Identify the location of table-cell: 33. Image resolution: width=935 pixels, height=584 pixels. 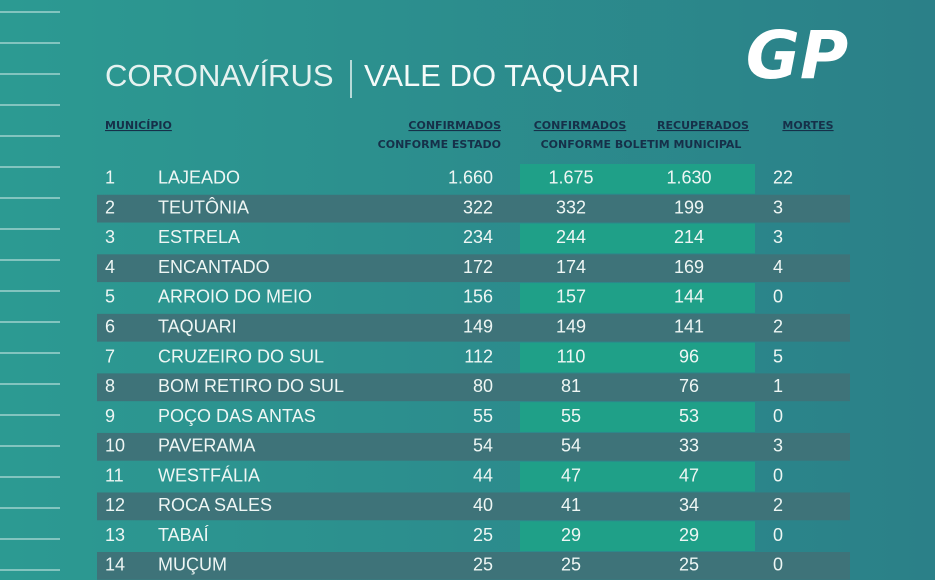
(689, 446).